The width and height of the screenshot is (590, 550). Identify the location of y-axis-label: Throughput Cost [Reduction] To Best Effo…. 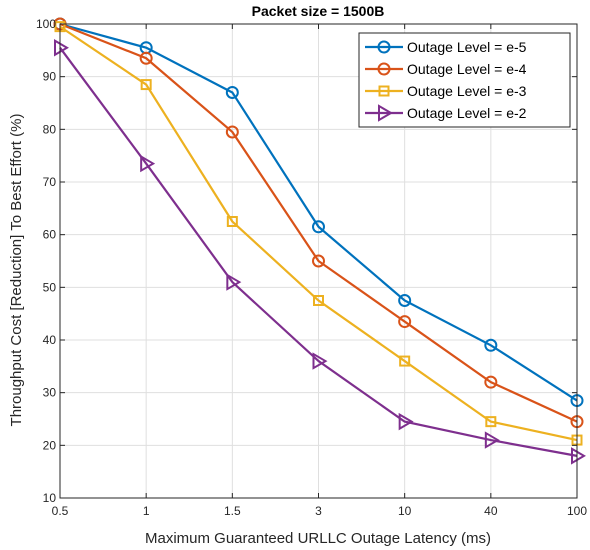
(16, 270).